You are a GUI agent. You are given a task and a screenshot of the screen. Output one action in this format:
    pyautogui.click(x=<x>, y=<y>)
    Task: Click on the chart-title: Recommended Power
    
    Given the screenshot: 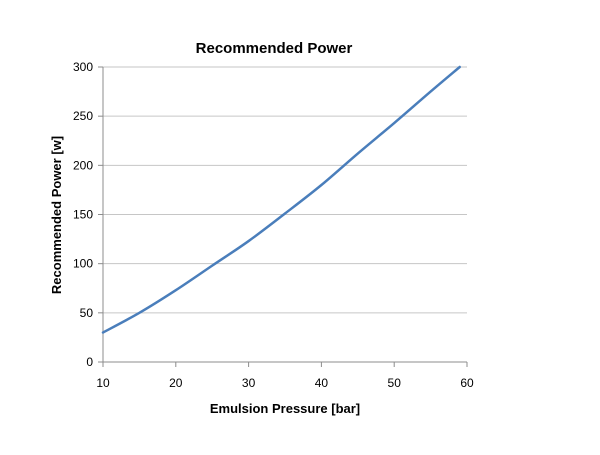 What is the action you would take?
    pyautogui.click(x=274, y=48)
    